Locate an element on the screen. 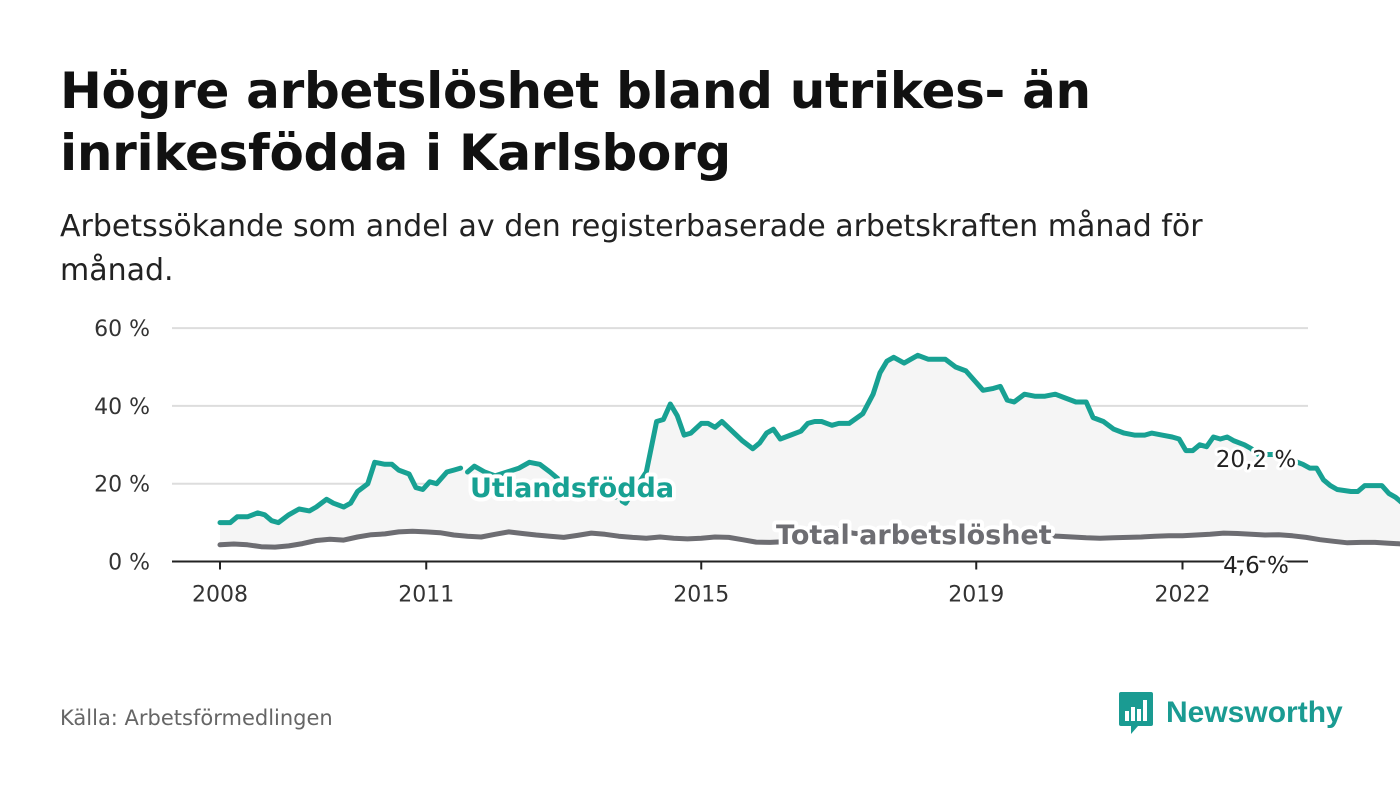 This screenshot has width=1400, height=794. x-tick-label: 2019 is located at coordinates (976, 595).